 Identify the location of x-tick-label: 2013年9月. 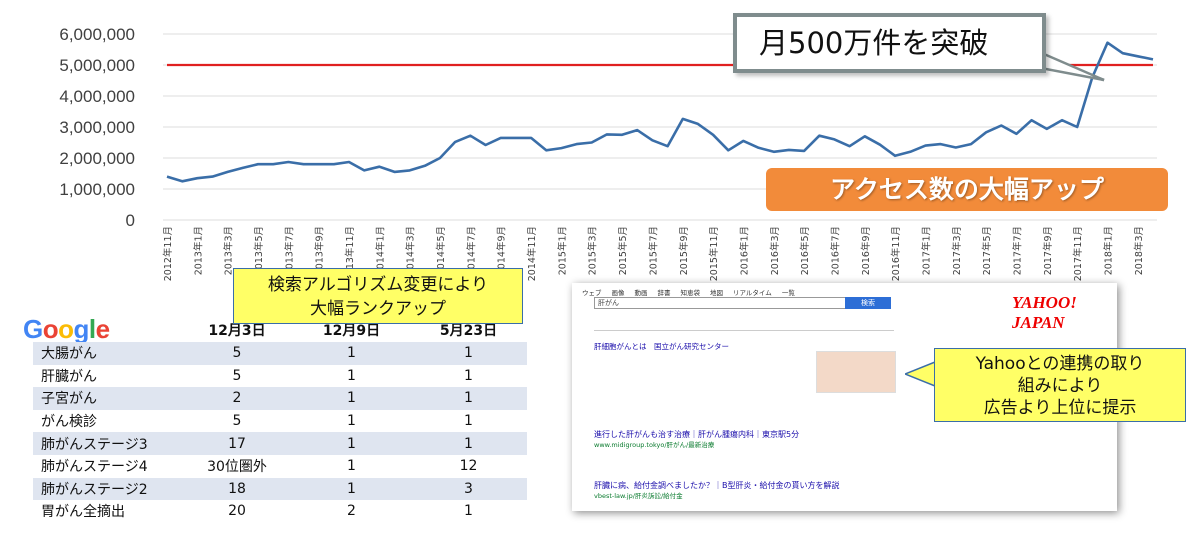
(320, 250).